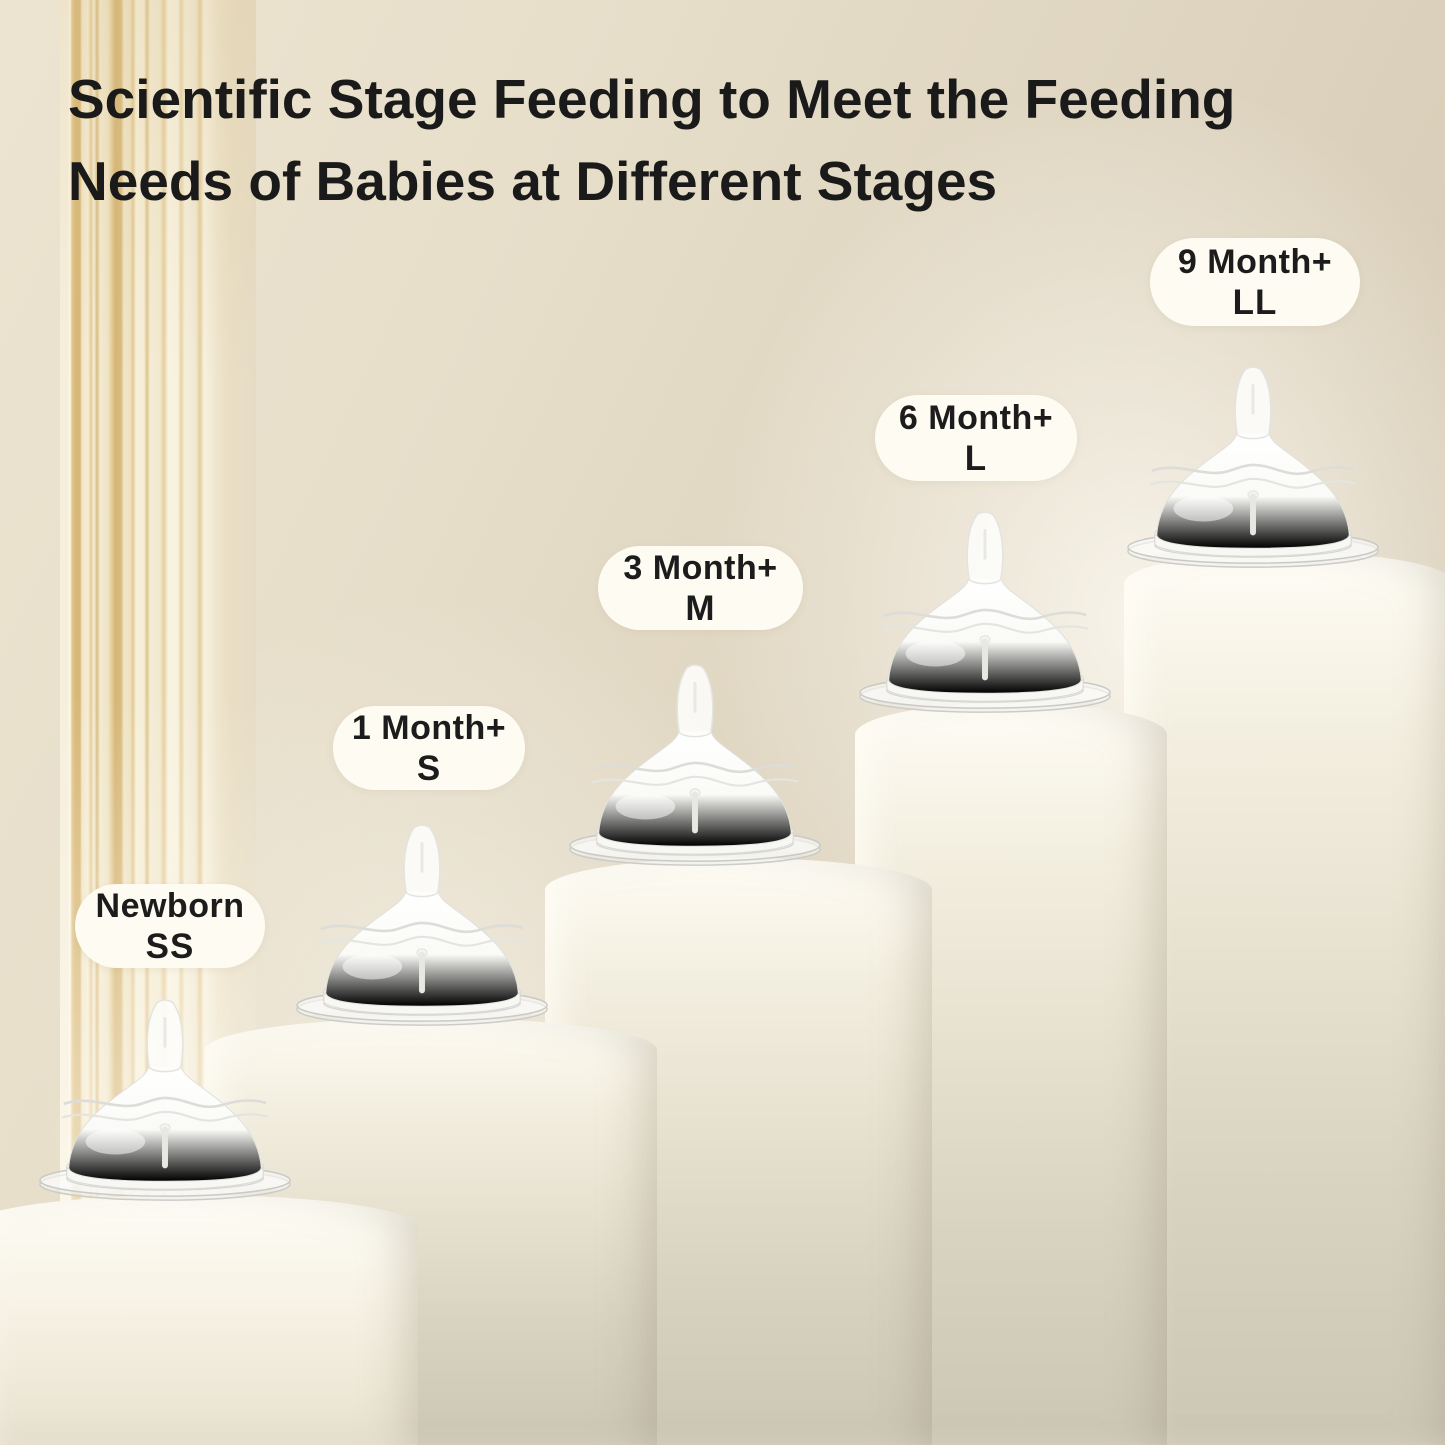 This screenshot has width=1445, height=1445. What do you see at coordinates (700, 567) in the screenshot?
I see `stage-age-label: 3 Month+` at bounding box center [700, 567].